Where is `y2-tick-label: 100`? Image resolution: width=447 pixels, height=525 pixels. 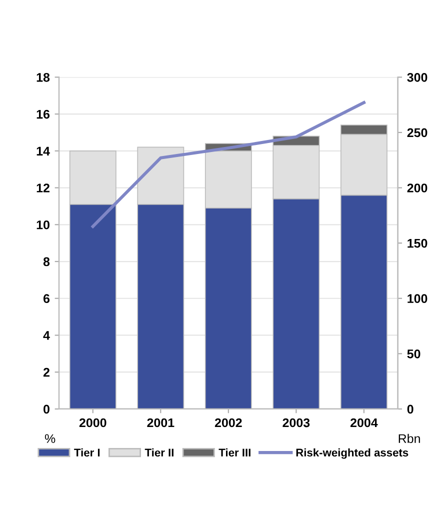 y2-tick-label: 100 is located at coordinates (418, 299).